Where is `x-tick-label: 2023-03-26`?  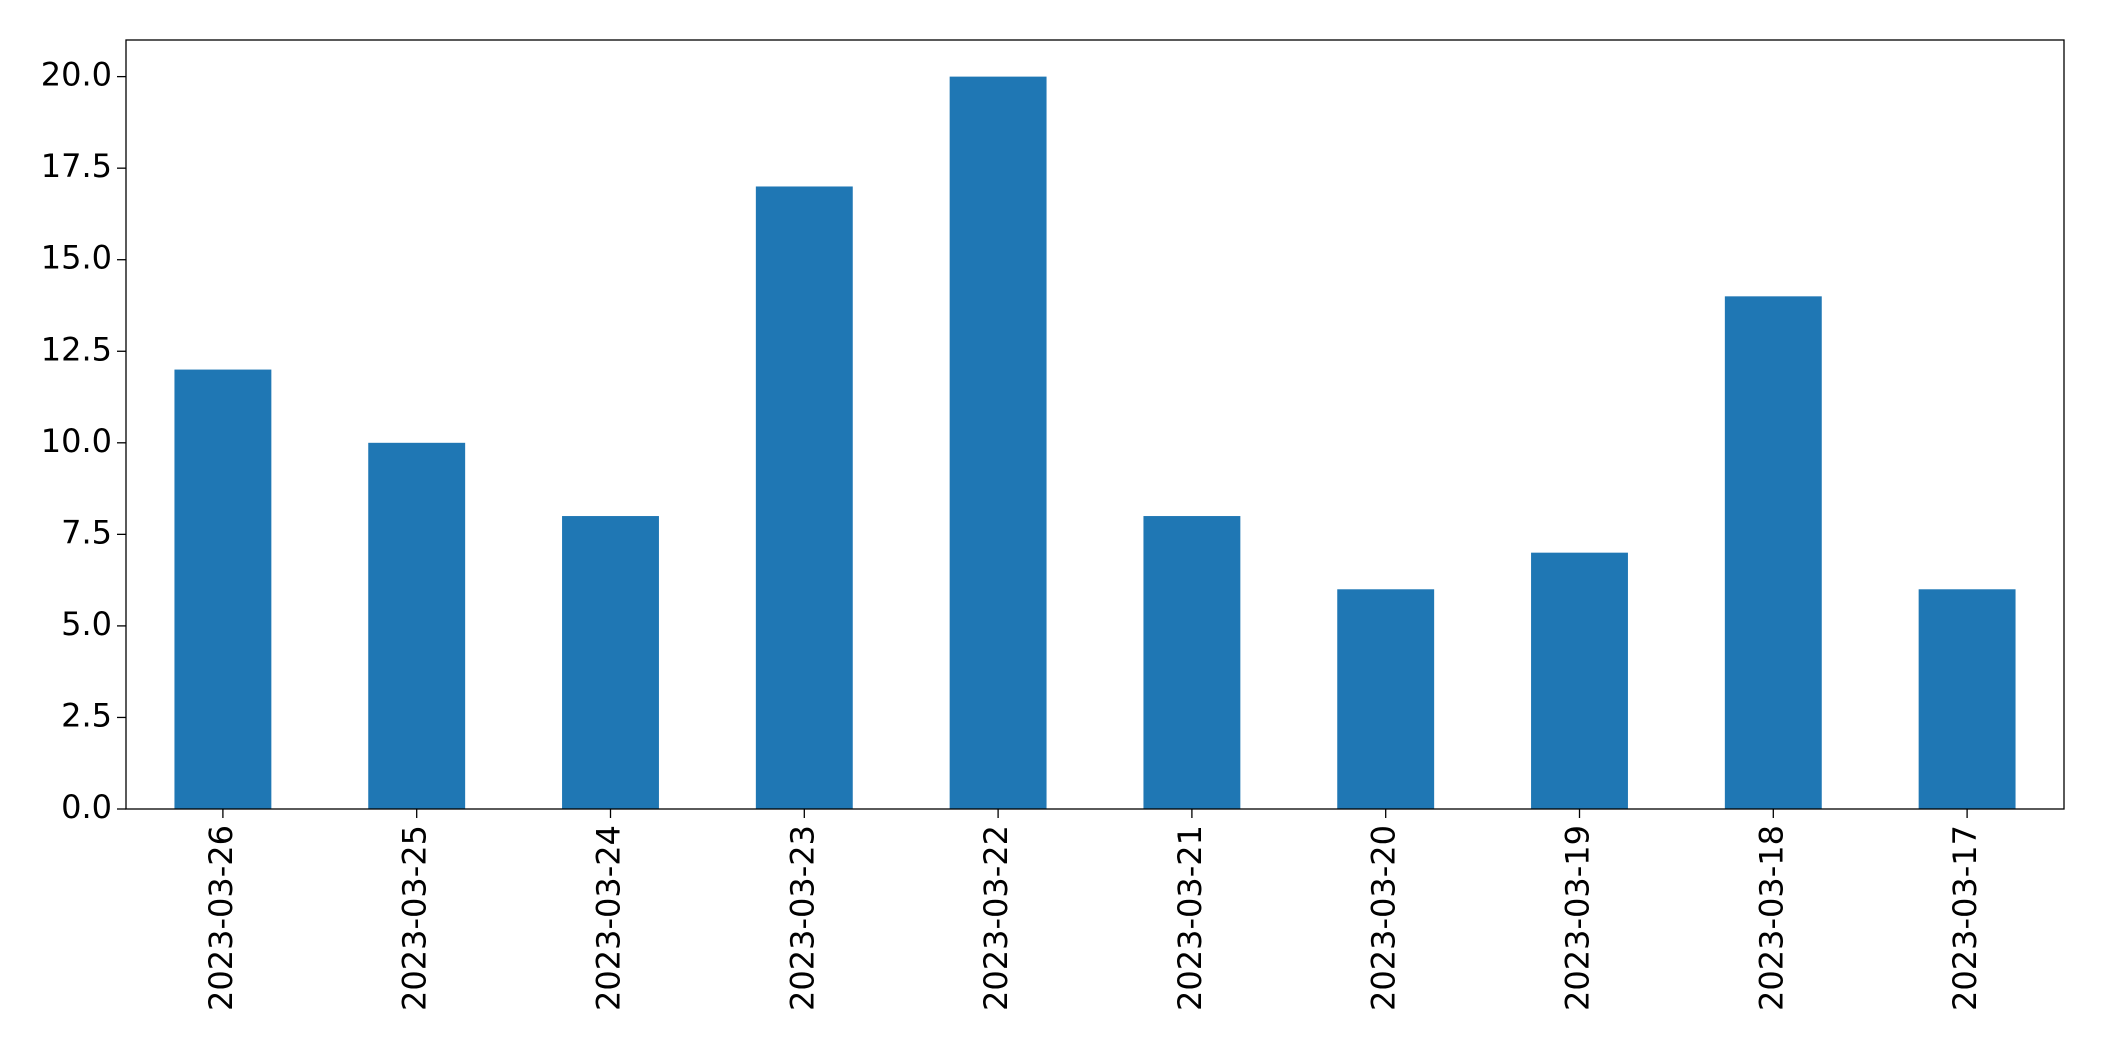
x-tick-label: 2023-03-26 is located at coordinates (221, 918).